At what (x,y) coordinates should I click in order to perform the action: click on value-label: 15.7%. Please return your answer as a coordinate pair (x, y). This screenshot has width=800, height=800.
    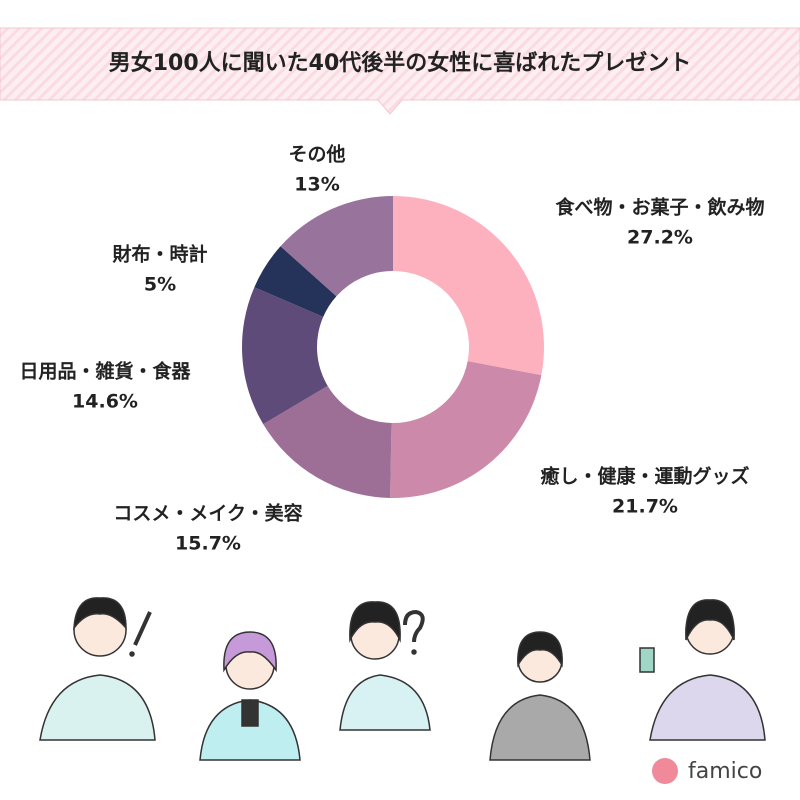
    Looking at the image, I should click on (208, 544).